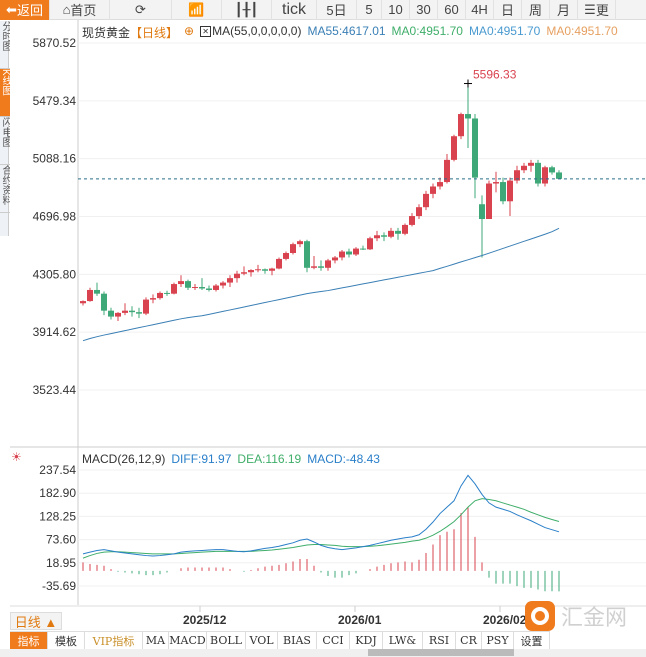 This screenshot has width=646, height=657. Describe the element at coordinates (337, 10) in the screenshot. I see `period-5d: 5日` at that location.